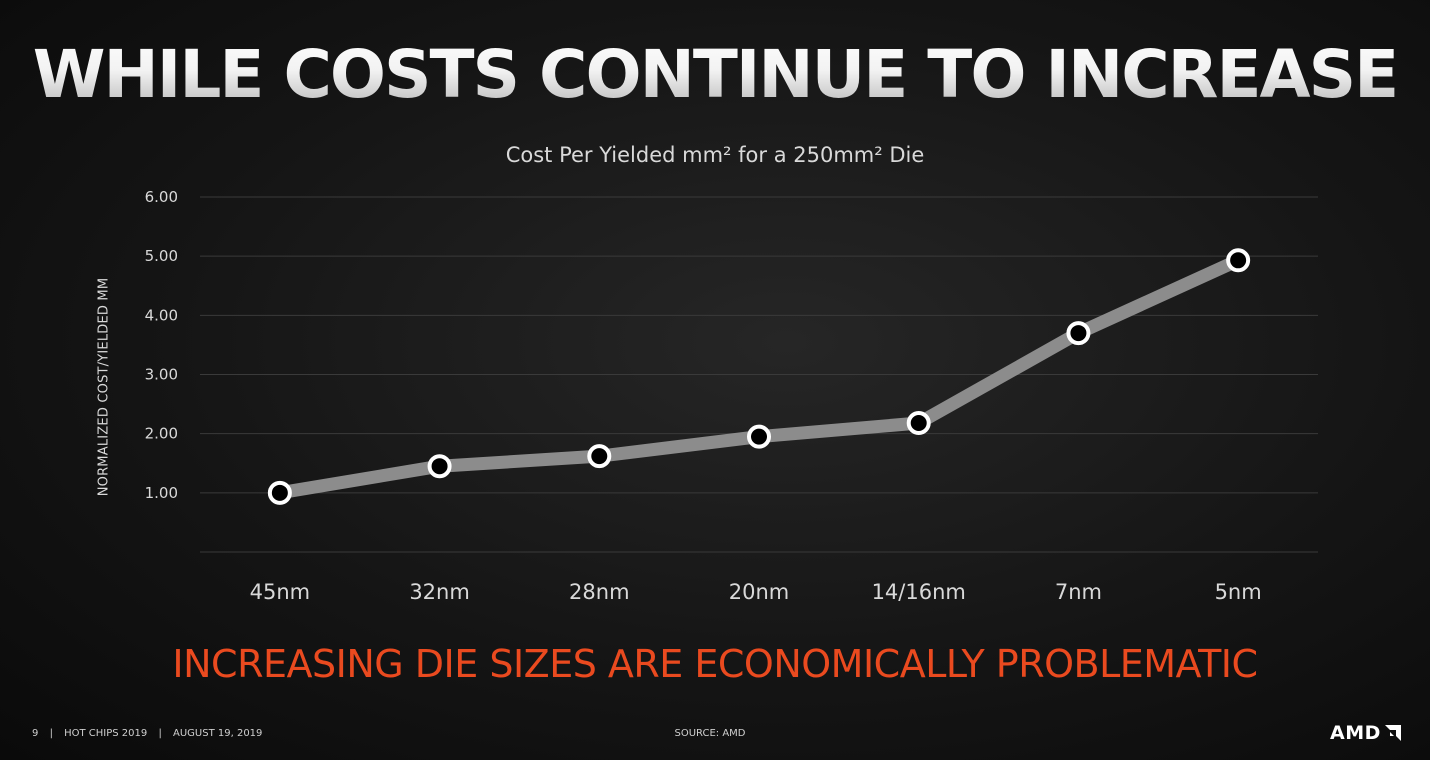 The height and width of the screenshot is (760, 1430). Describe the element at coordinates (715, 155) in the screenshot. I see `chart-title: Cost Per Yielded mm² for a 250mm² Die` at that location.